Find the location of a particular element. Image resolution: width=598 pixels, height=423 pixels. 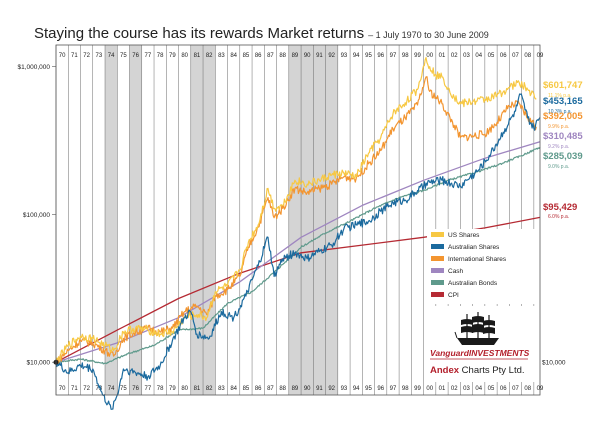

year-label: 99 is located at coordinates (417, 389).